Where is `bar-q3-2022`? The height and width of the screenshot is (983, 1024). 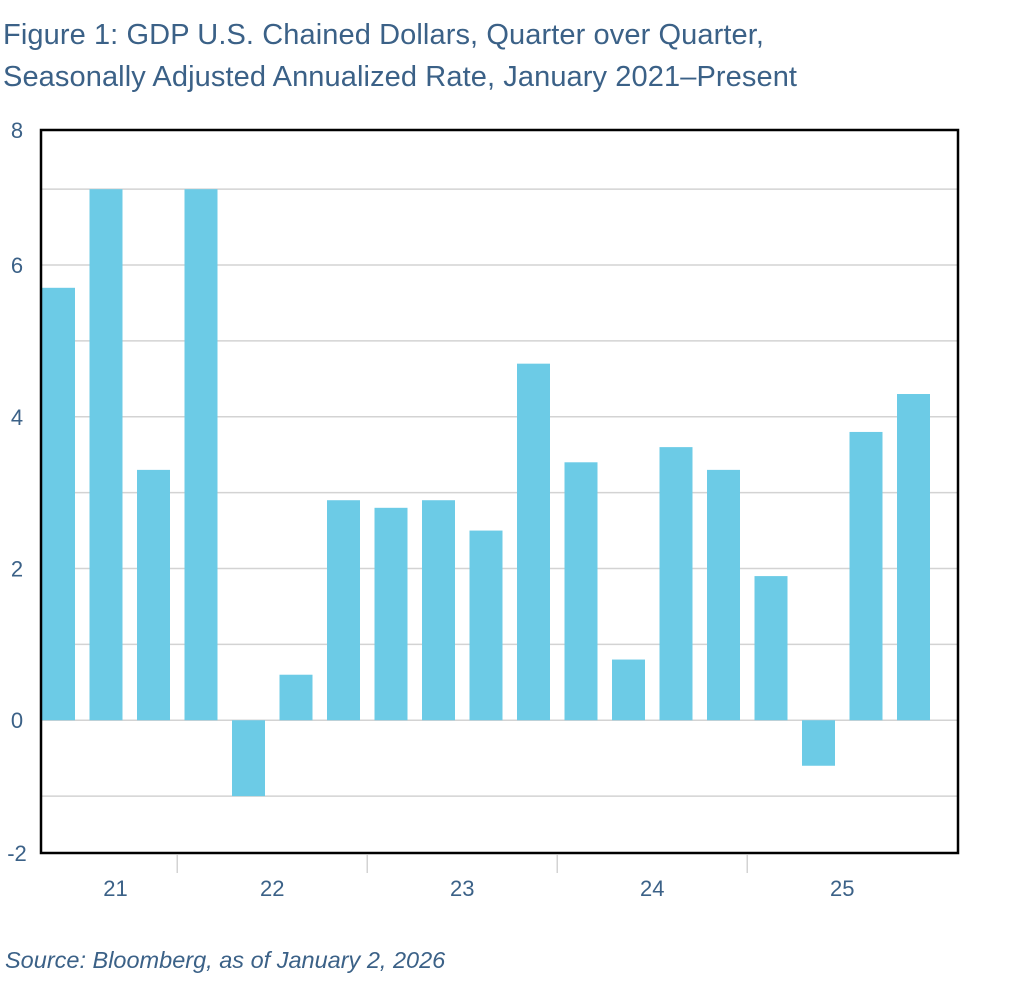
bar-q3-2022 is located at coordinates (343, 610).